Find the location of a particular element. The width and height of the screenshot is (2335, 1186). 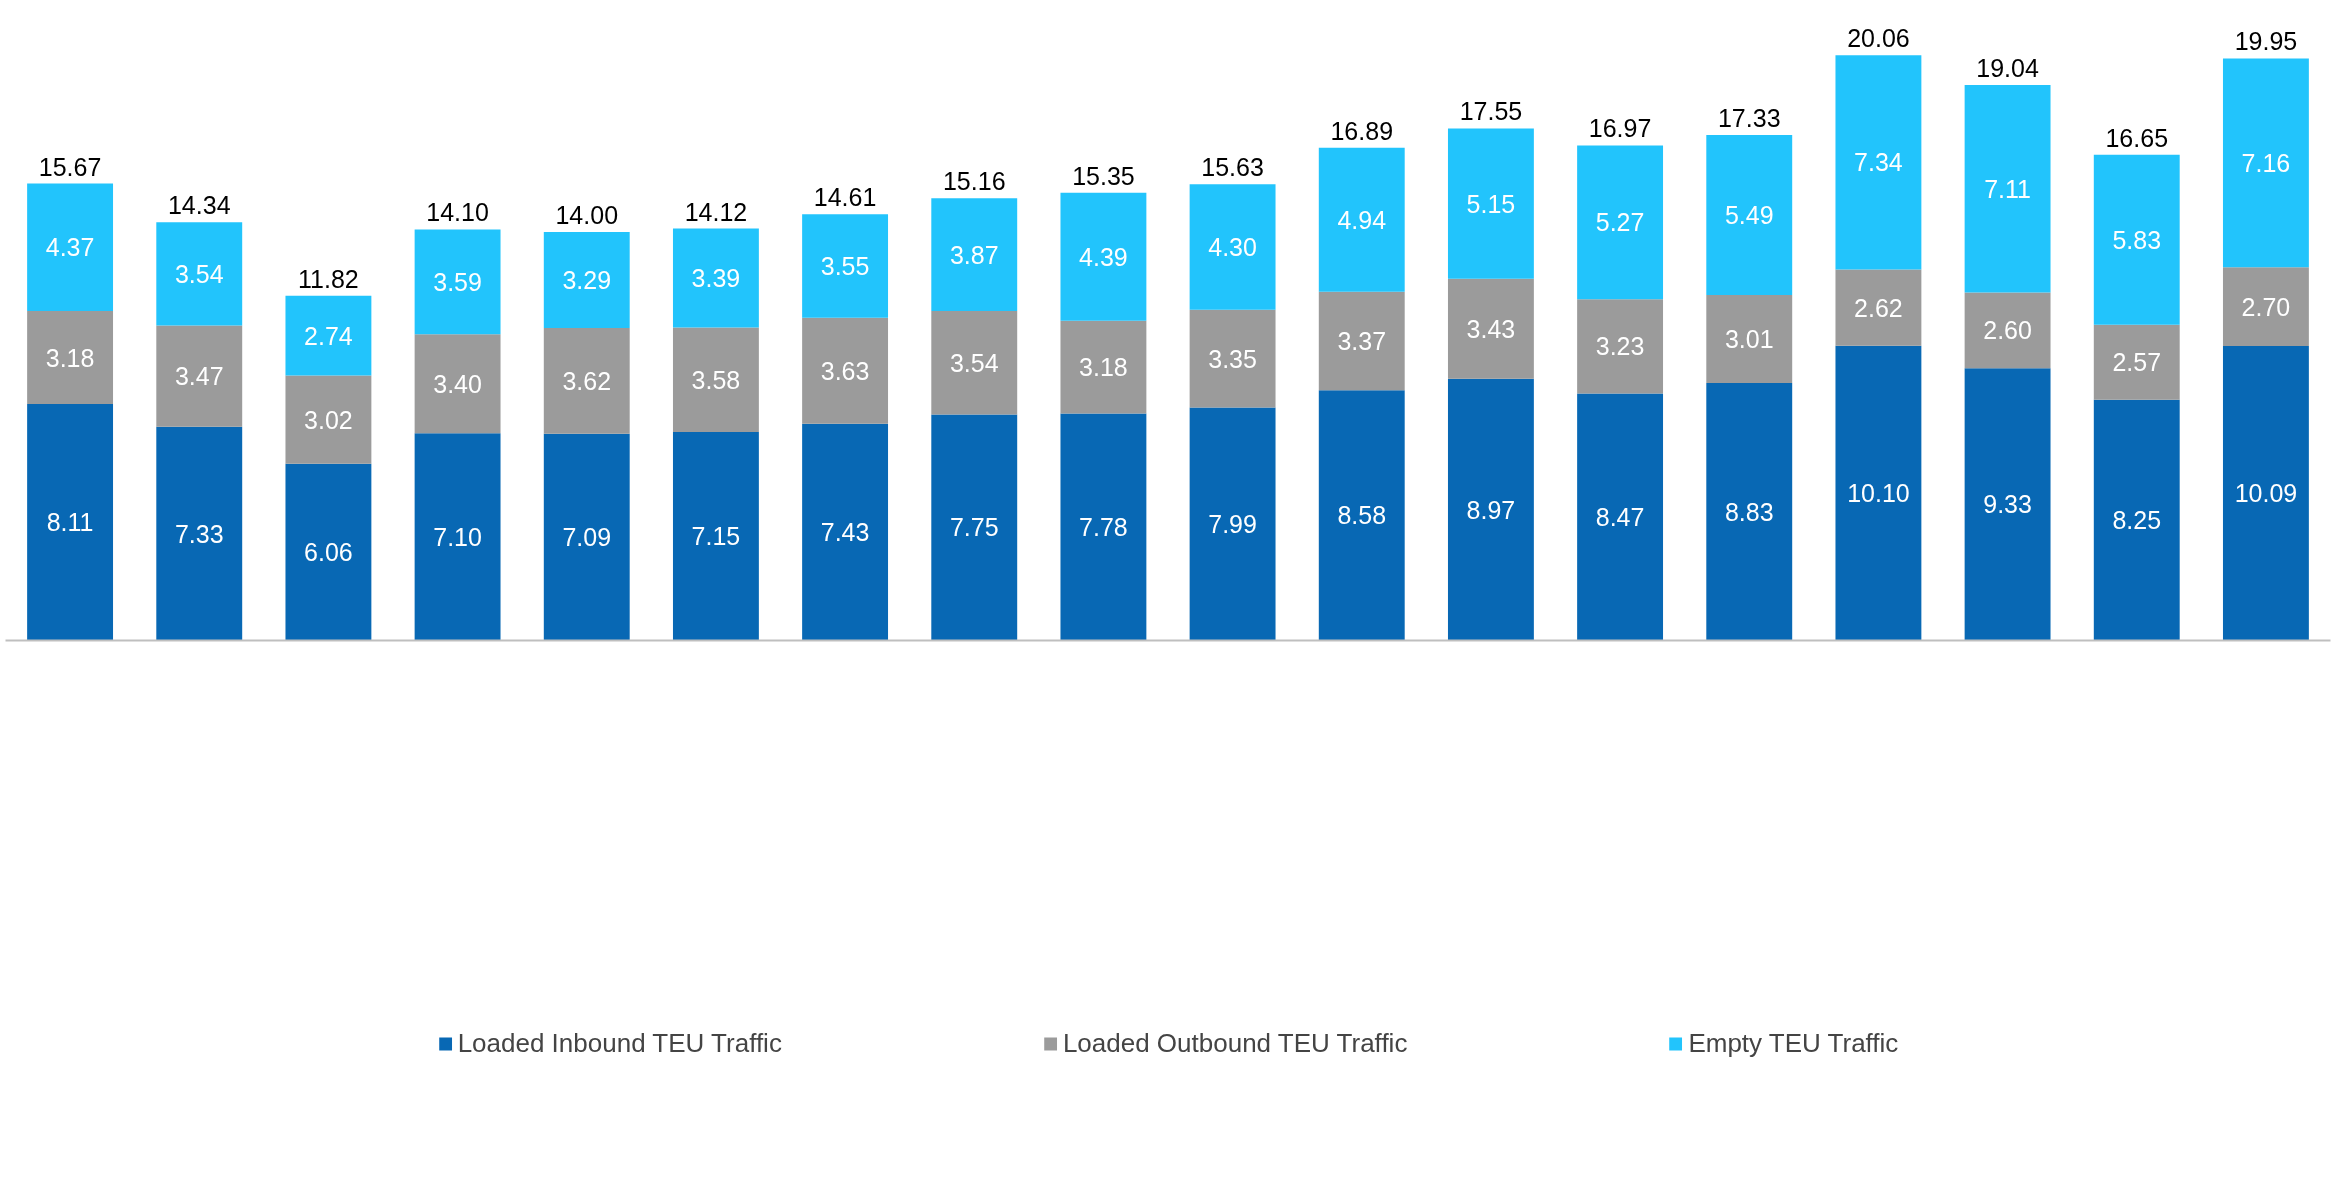

data-label: 5.49 is located at coordinates (1749, 214).